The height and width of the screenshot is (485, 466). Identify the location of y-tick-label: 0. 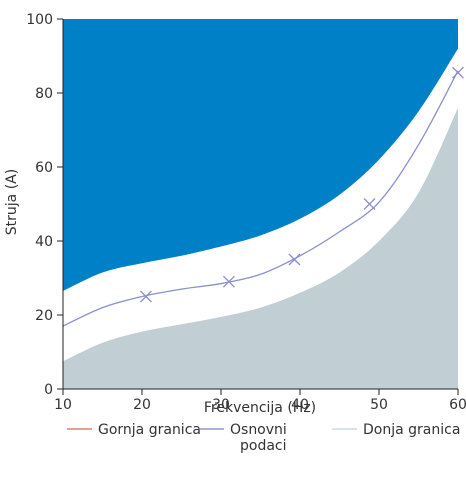
(48, 390).